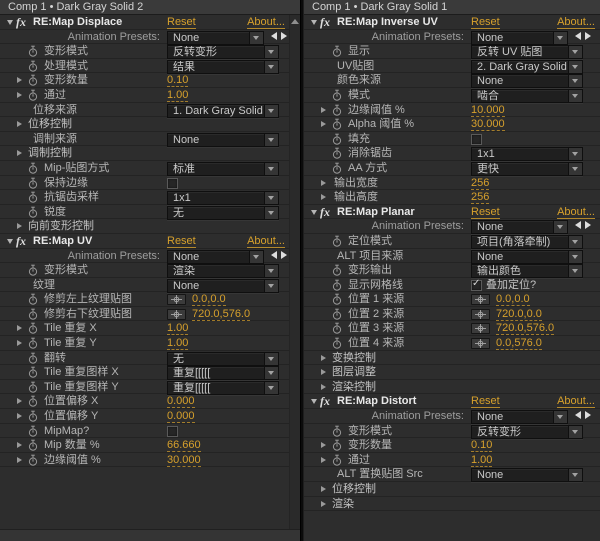  Describe the element at coordinates (223, 212) in the screenshot. I see `property-dropdown: 无` at that location.